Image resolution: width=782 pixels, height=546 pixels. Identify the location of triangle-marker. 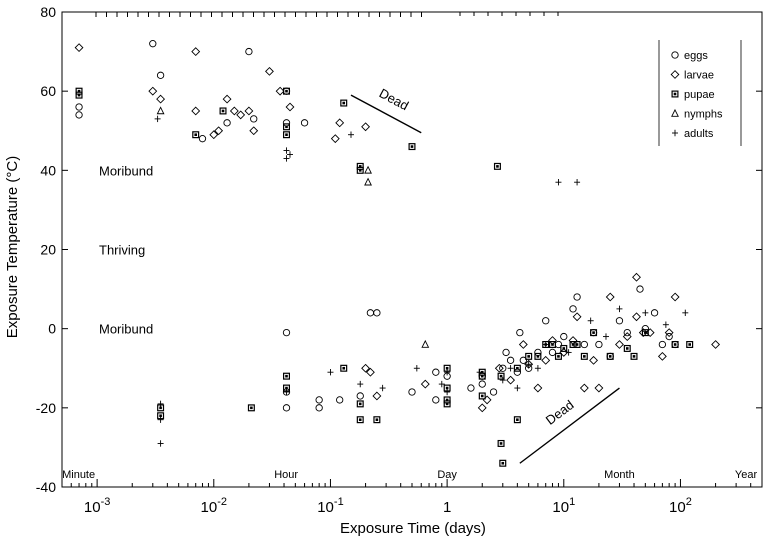
(425, 343).